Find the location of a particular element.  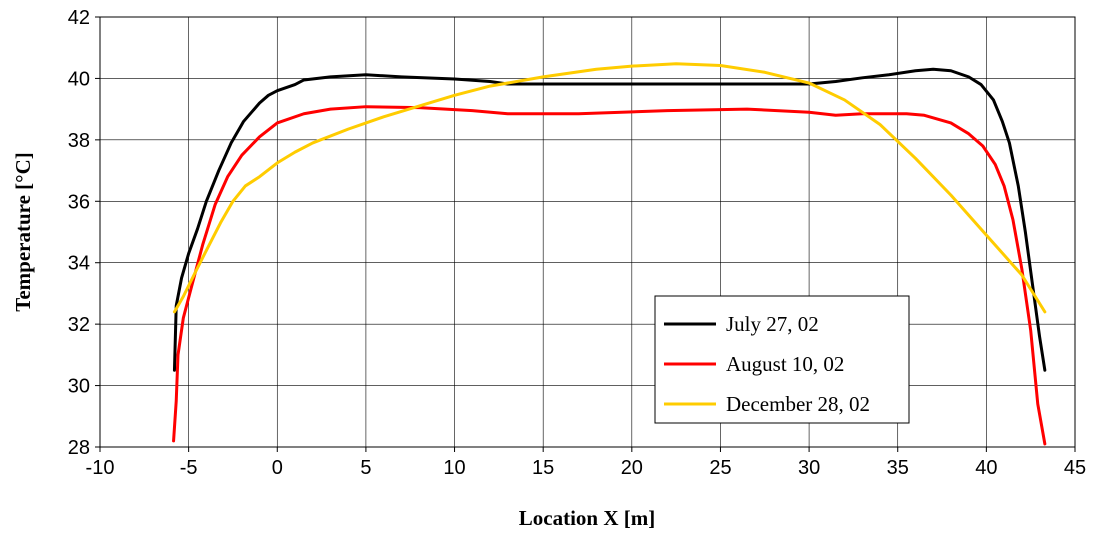

x-tick-label: 5 is located at coordinates (365, 468).